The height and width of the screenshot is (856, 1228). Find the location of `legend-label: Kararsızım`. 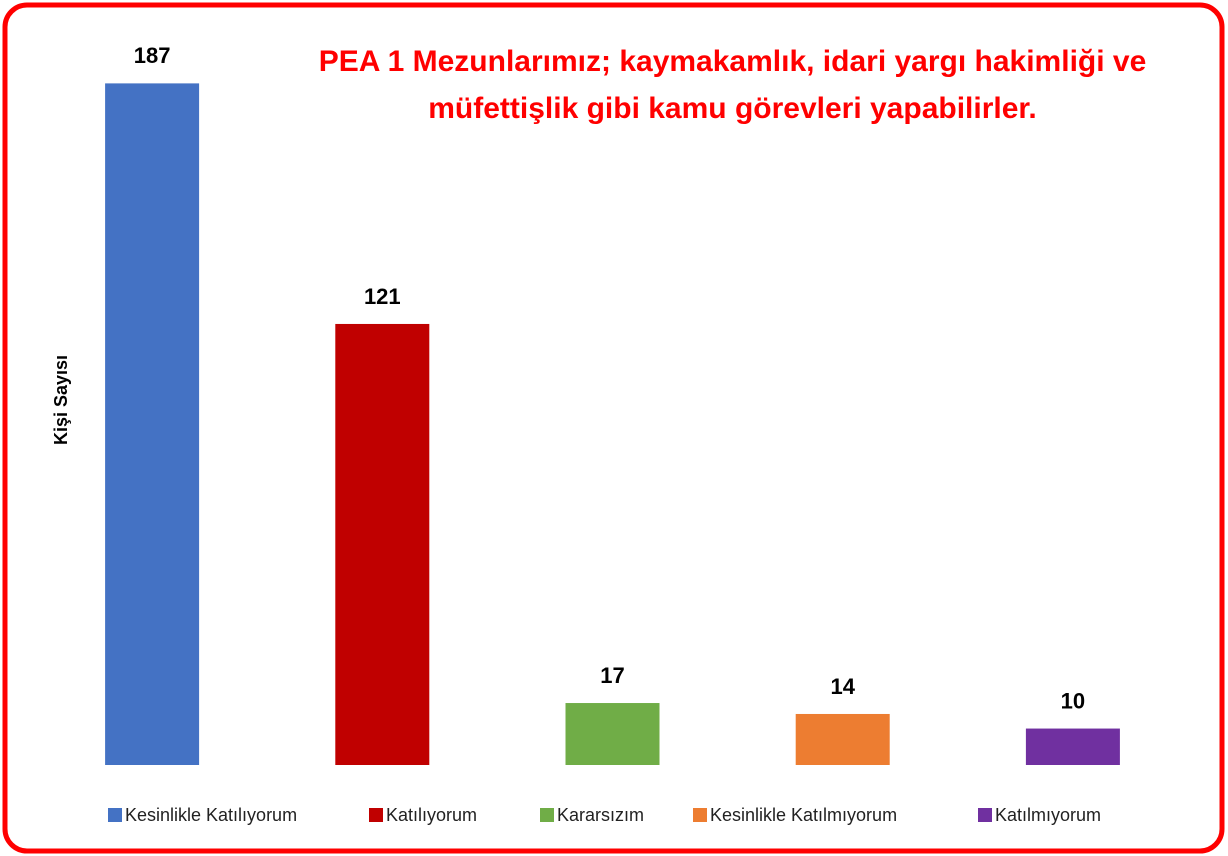

legend-label: Kararsızım is located at coordinates (600, 815).